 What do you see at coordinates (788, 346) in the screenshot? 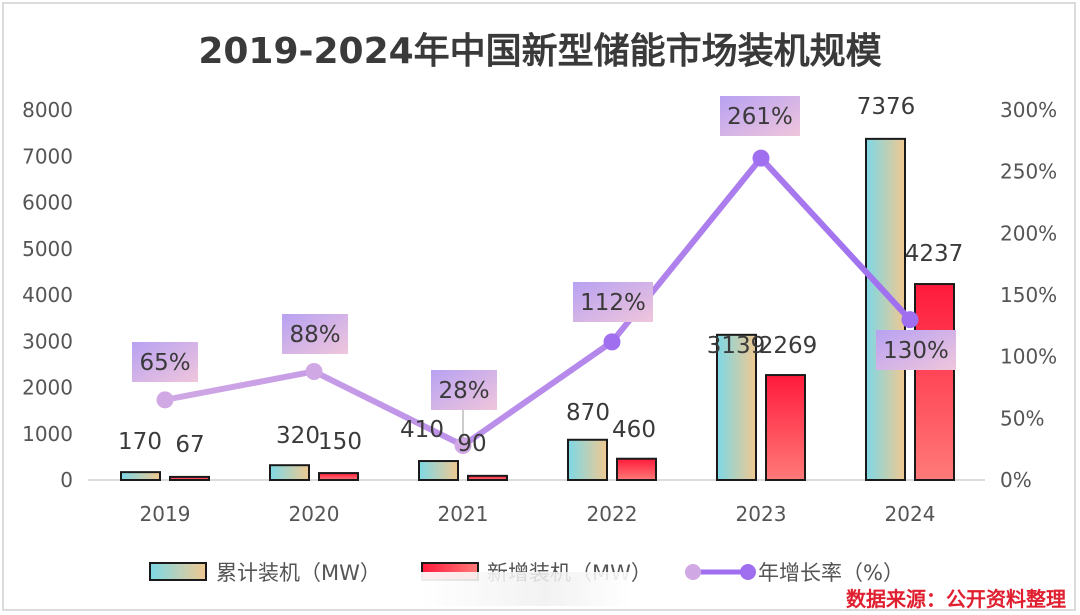
I see `new-value-label: 2269` at bounding box center [788, 346].